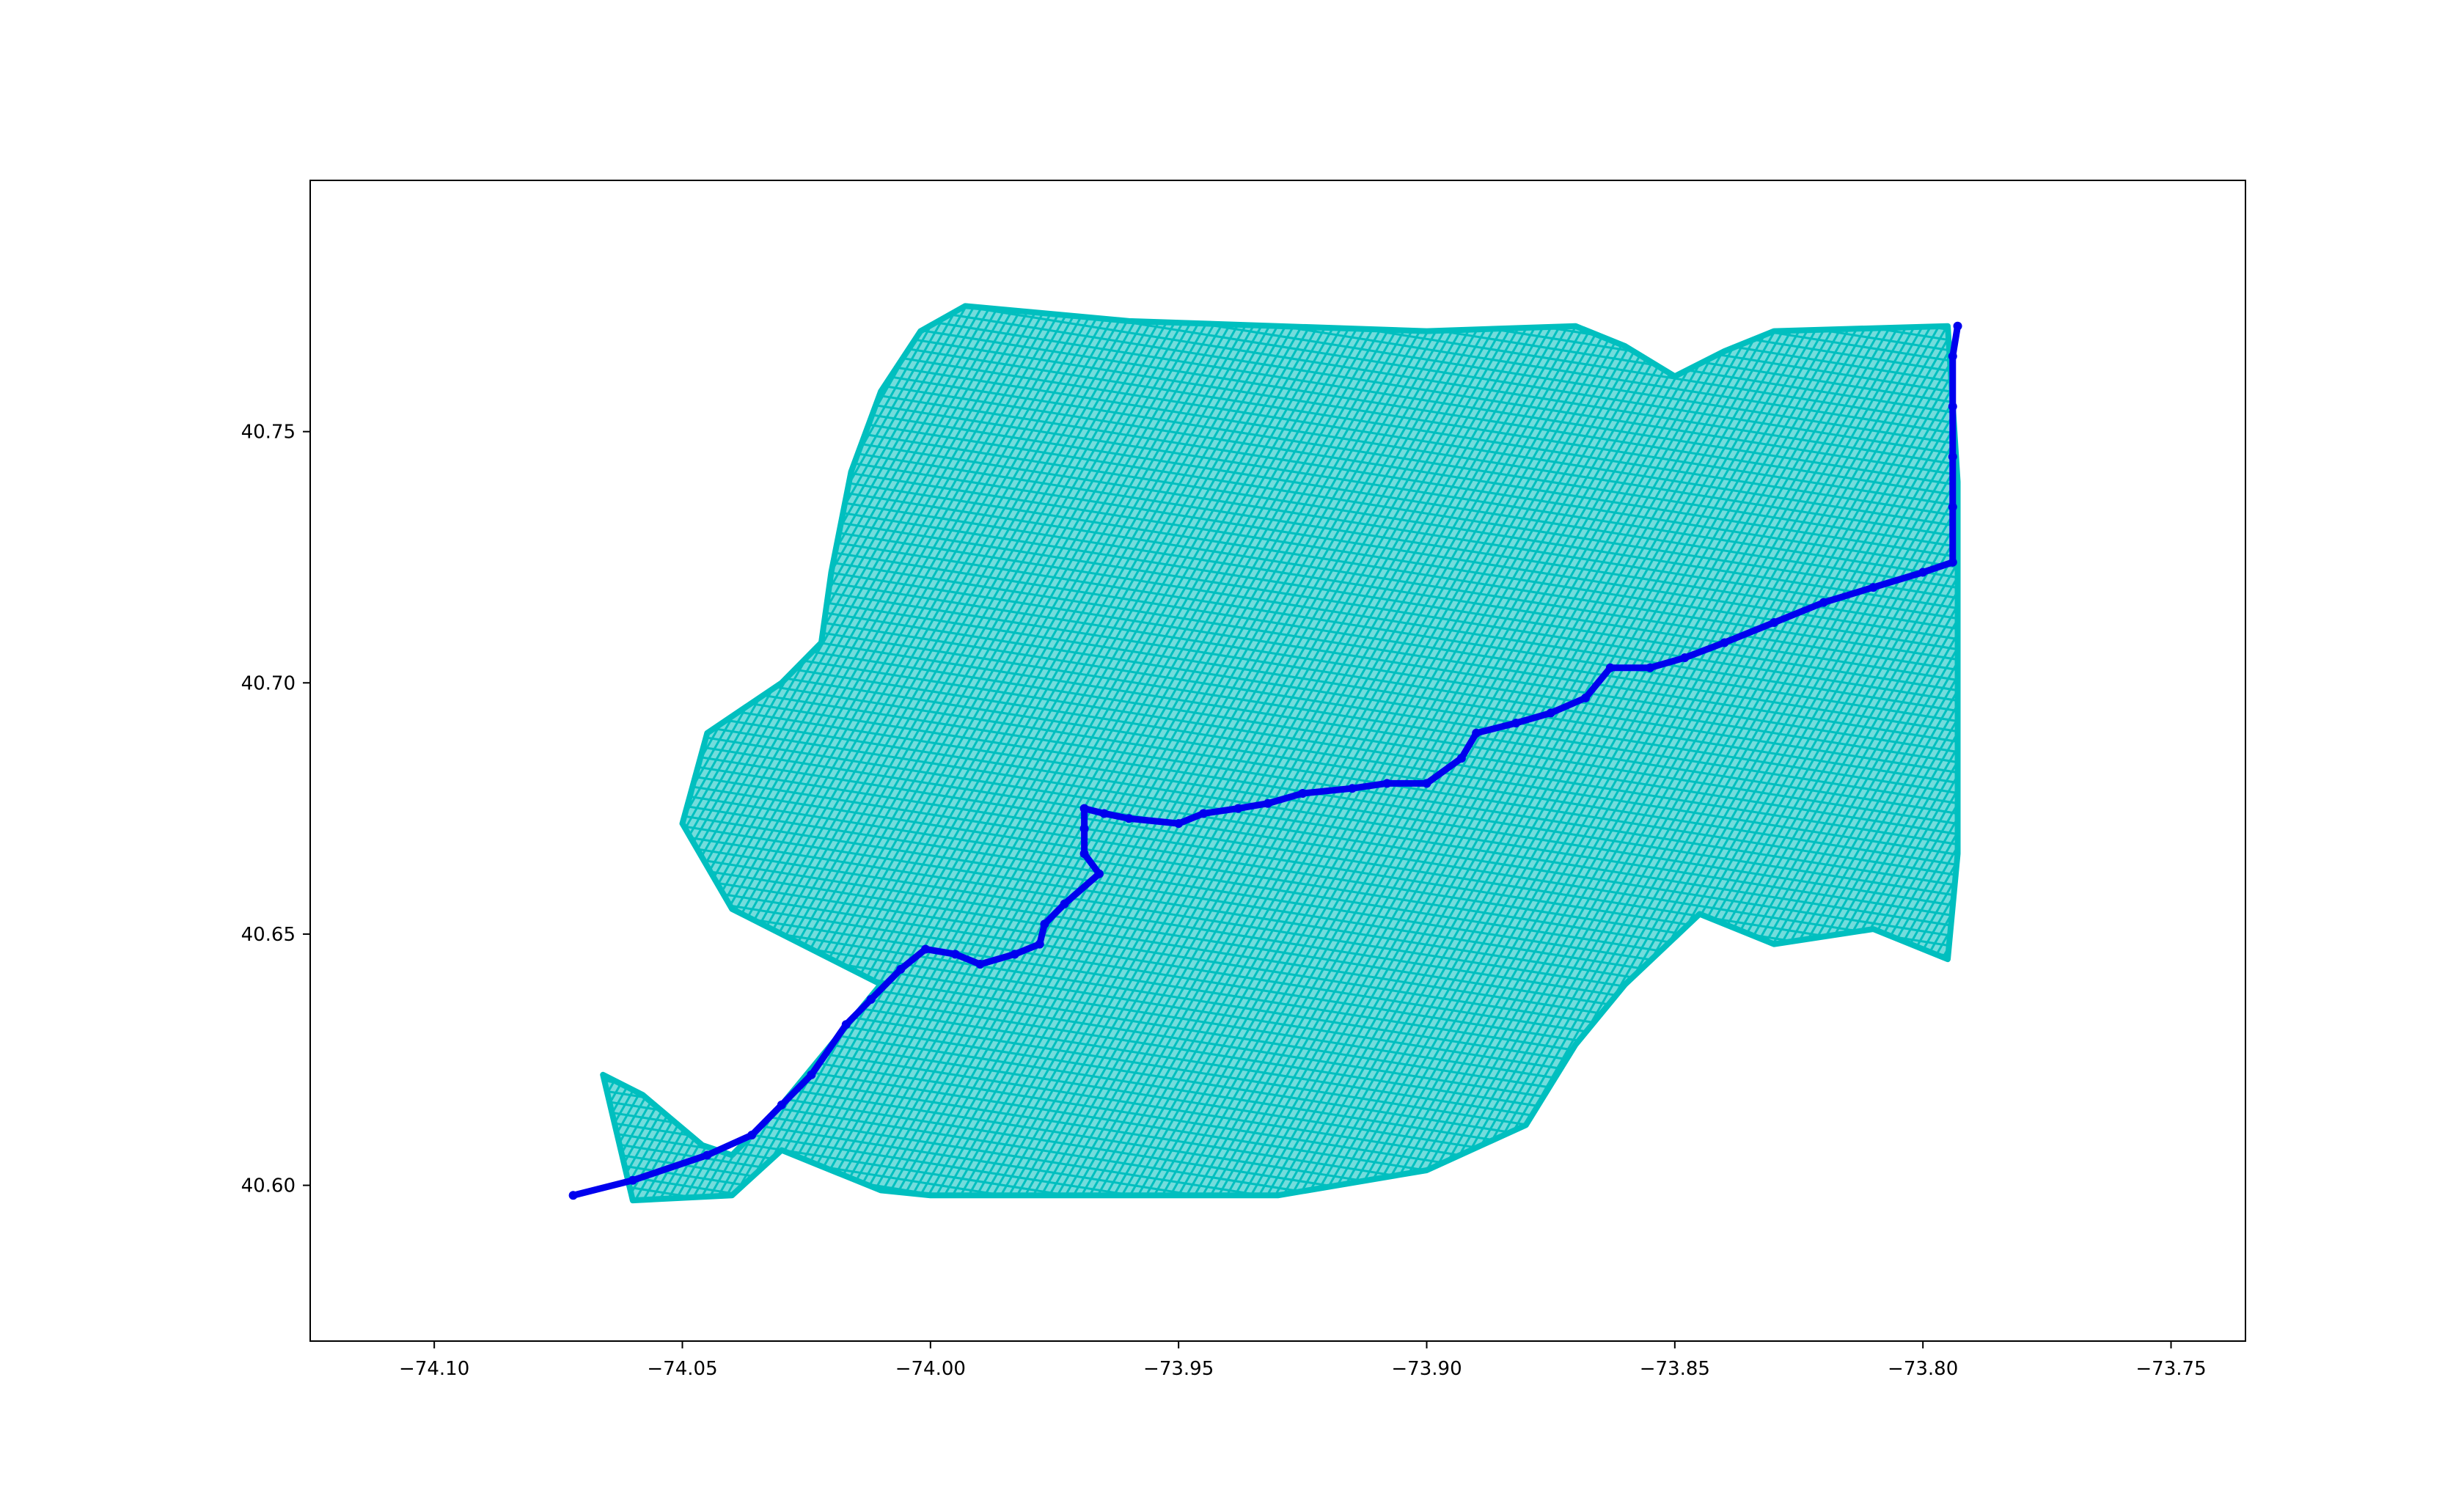 Image resolution: width=2464 pixels, height=1487 pixels. I want to click on x-tick-label: −73.80, so click(1923, 1369).